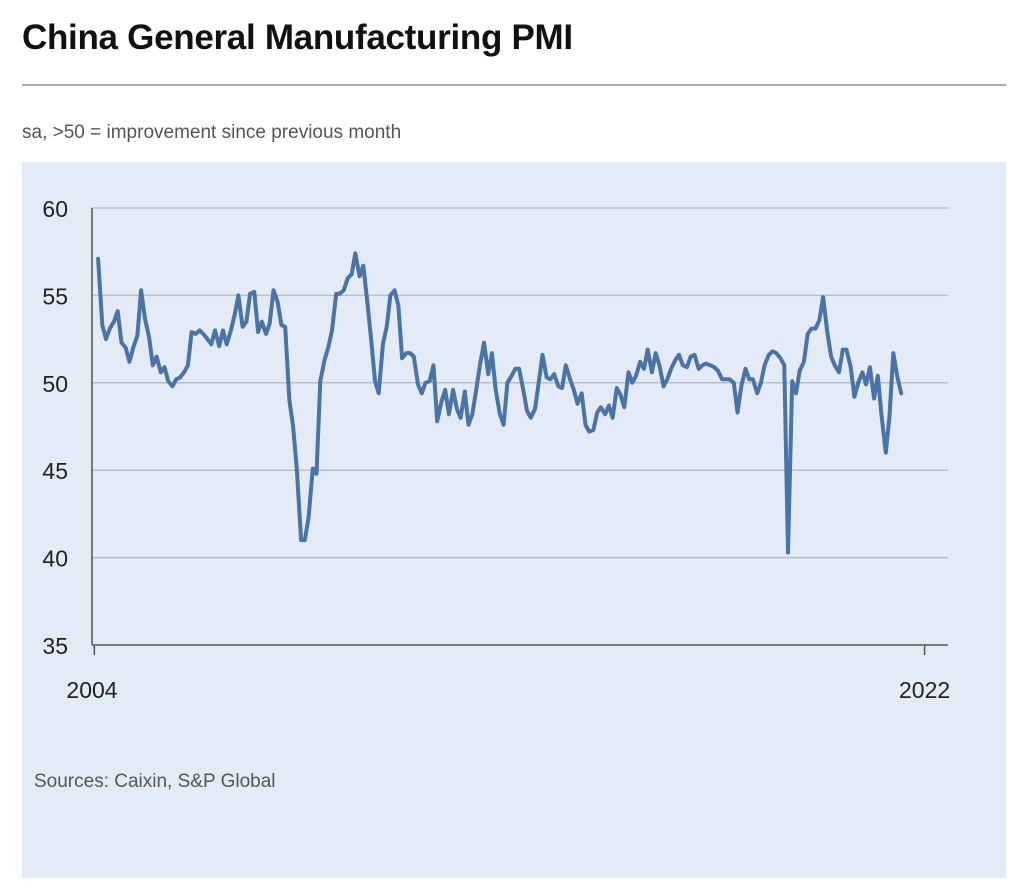 The height and width of the screenshot is (896, 1024). What do you see at coordinates (155, 781) in the screenshot?
I see `sources-note: Sources: Caixin, S&P Global` at bounding box center [155, 781].